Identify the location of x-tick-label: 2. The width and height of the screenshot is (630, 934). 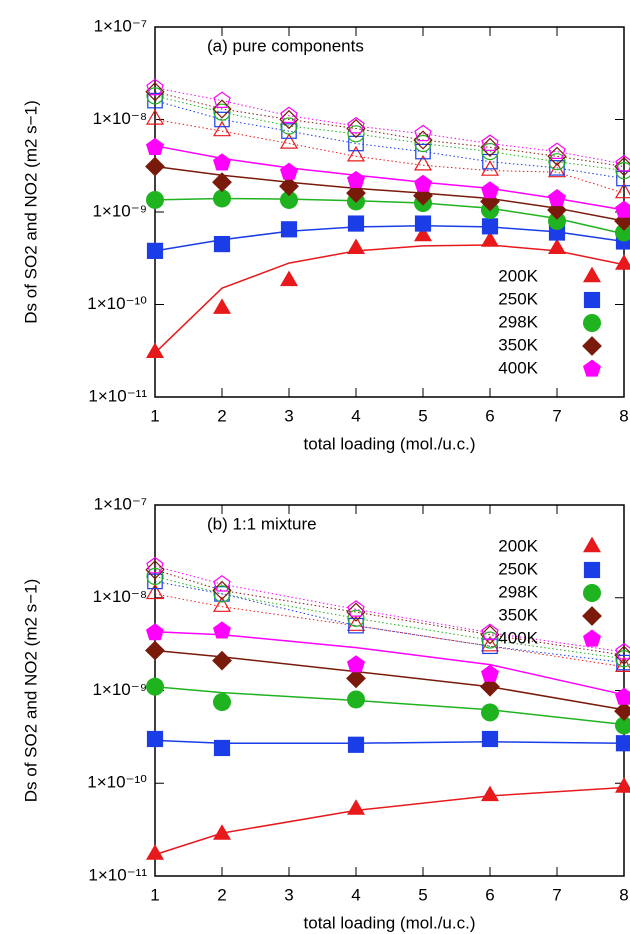
(221, 415).